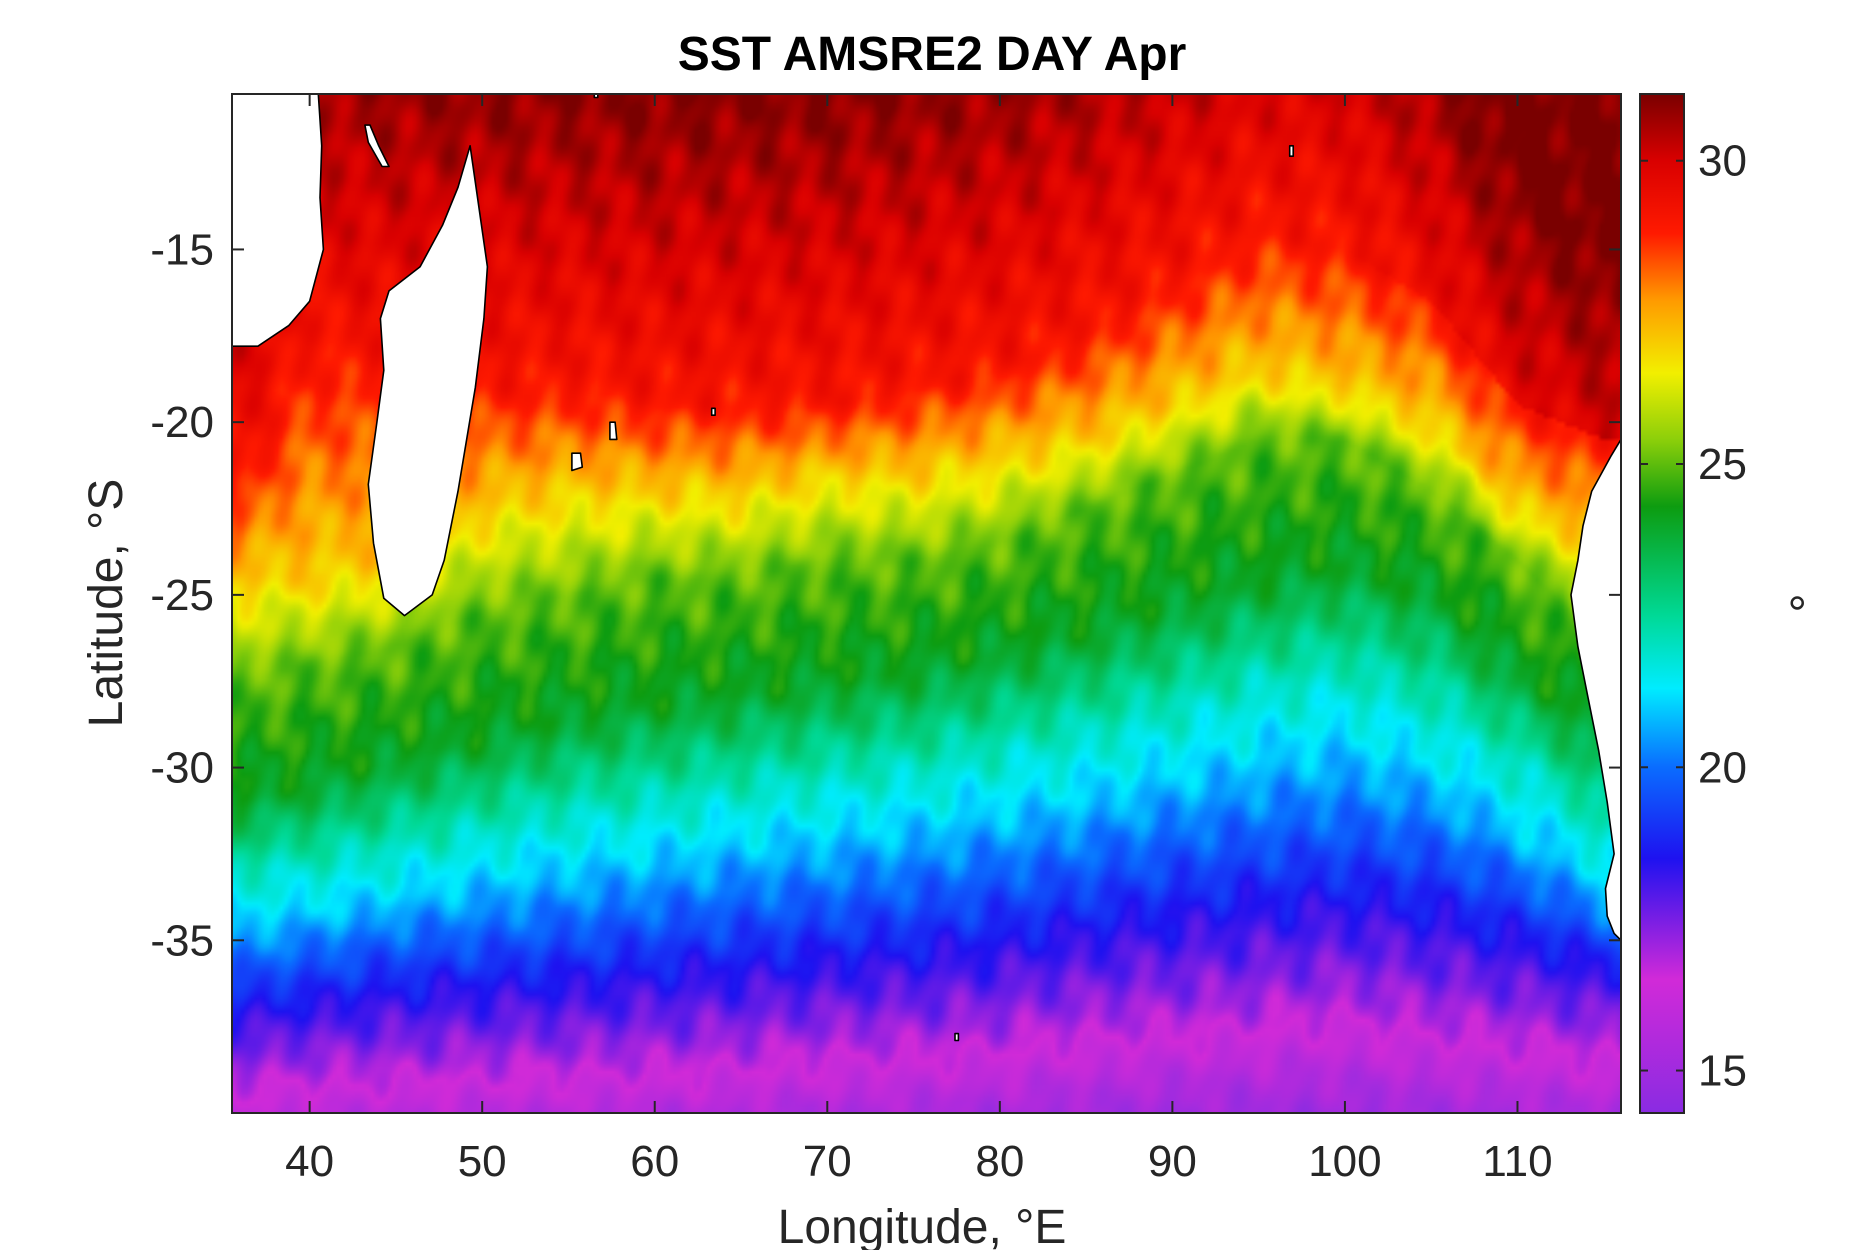 This screenshot has width=1875, height=1250. What do you see at coordinates (932, 54) in the screenshot?
I see `chart-title: SST AMSRE2 DAY Apr` at bounding box center [932, 54].